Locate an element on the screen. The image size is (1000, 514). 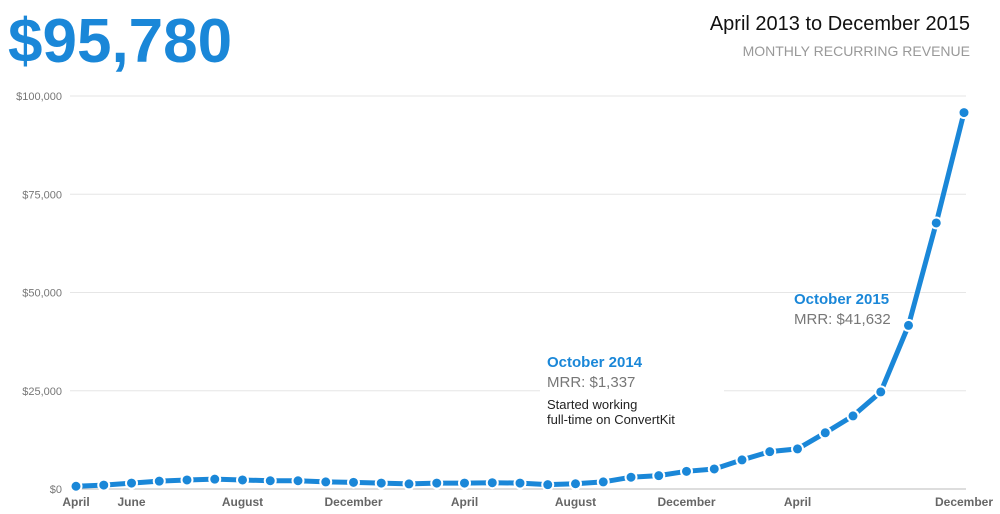
y-tick-label: $75,000 is located at coordinates (42, 195).